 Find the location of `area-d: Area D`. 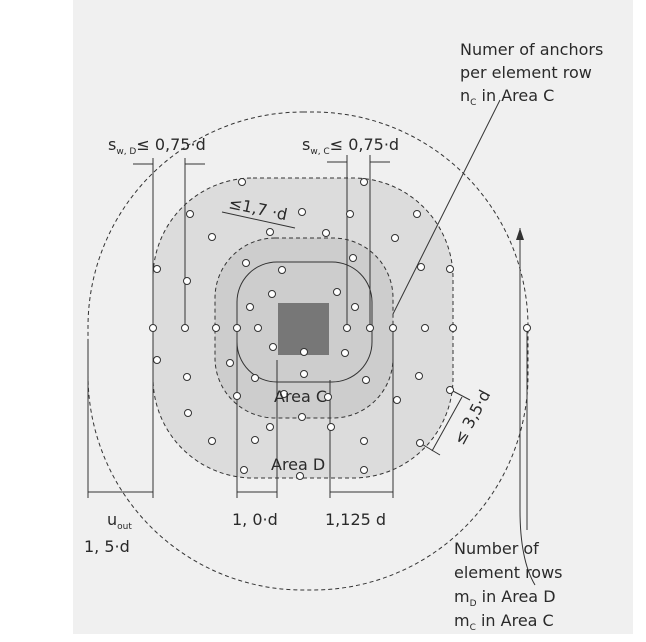

area-d: Area D is located at coordinates (298, 464).